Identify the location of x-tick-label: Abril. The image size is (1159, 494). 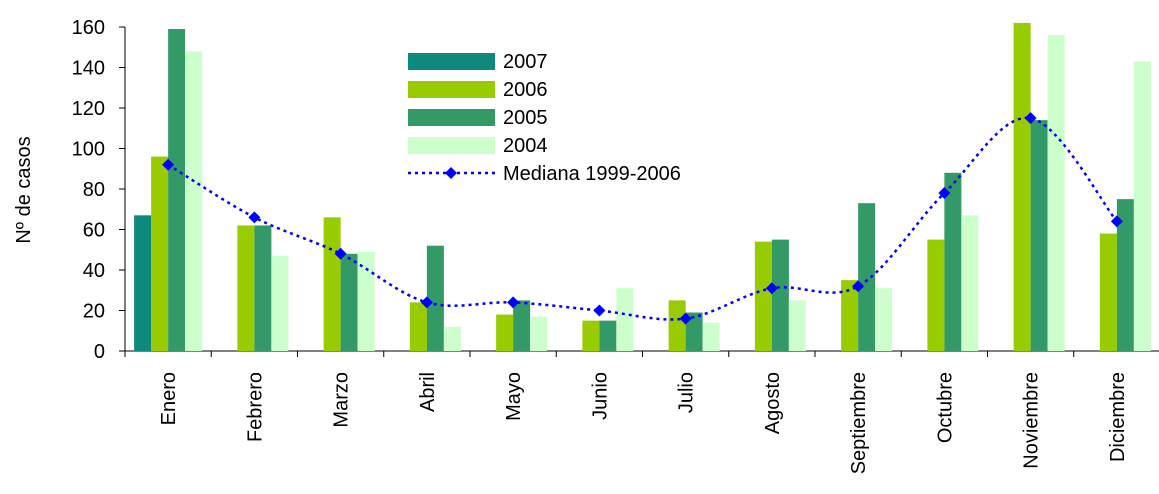
(428, 392).